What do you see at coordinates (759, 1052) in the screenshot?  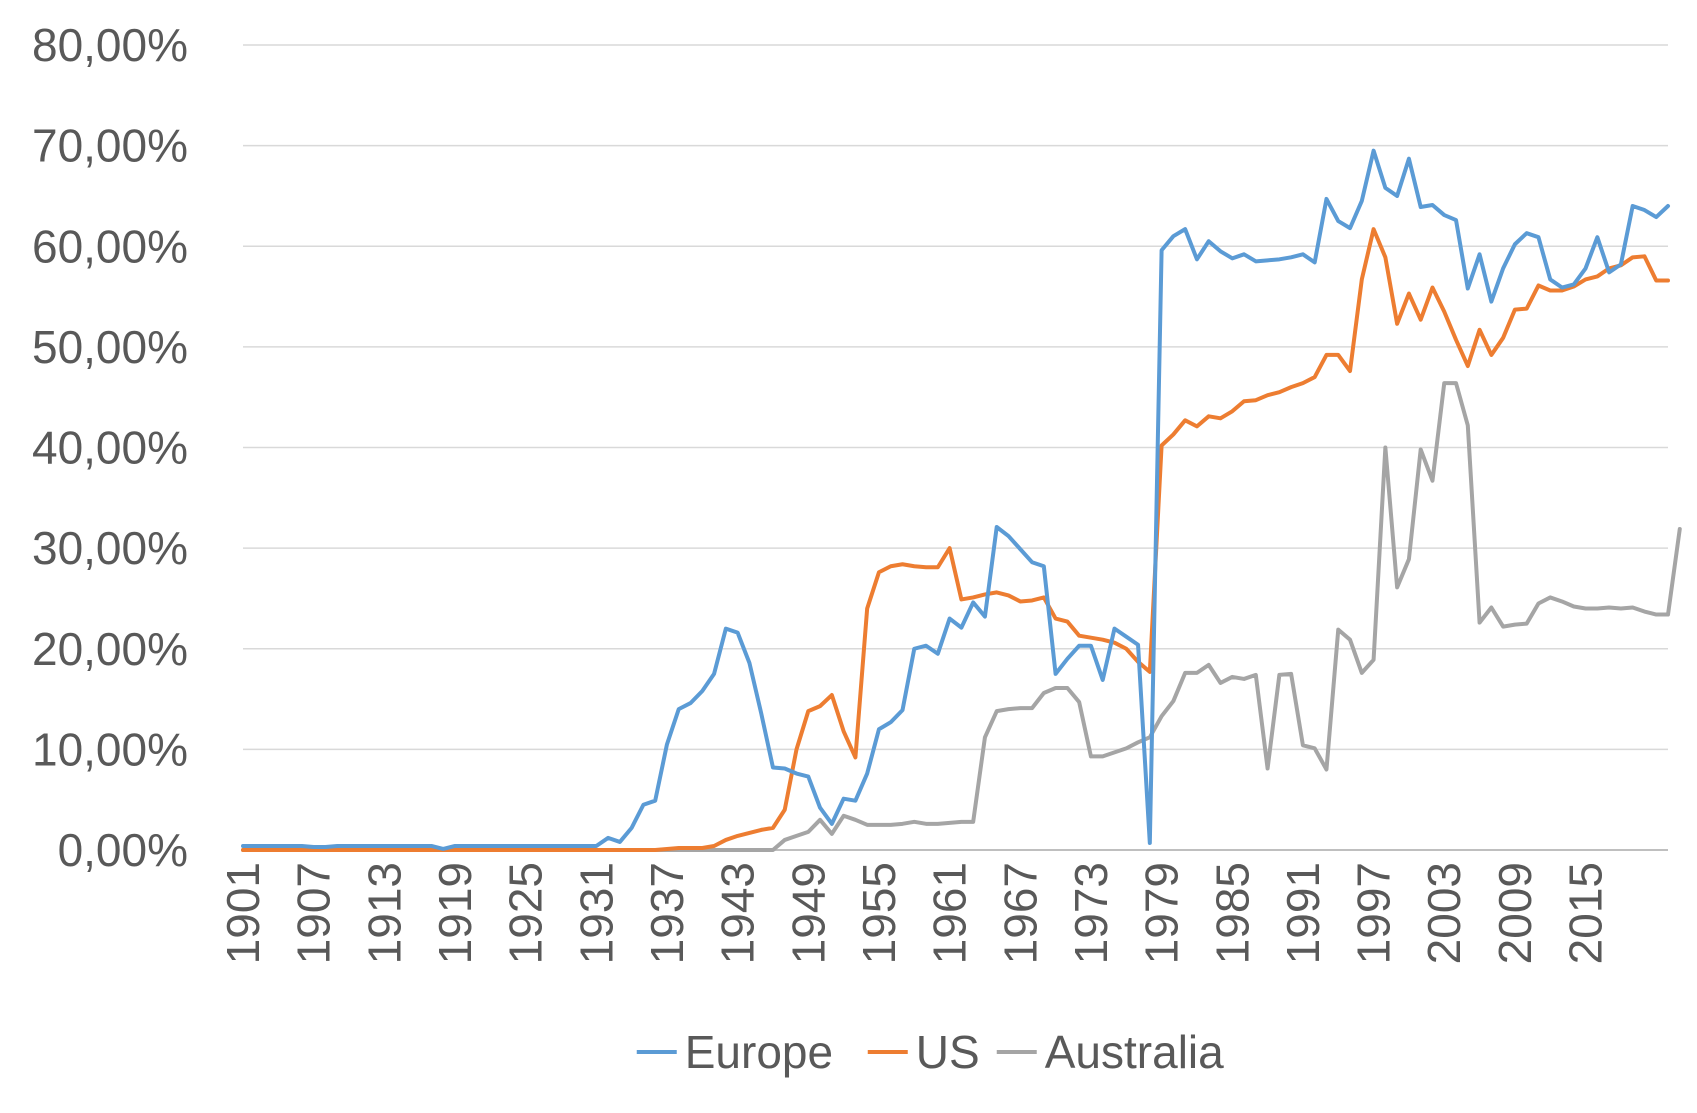 I see `legend-label: Europe` at bounding box center [759, 1052].